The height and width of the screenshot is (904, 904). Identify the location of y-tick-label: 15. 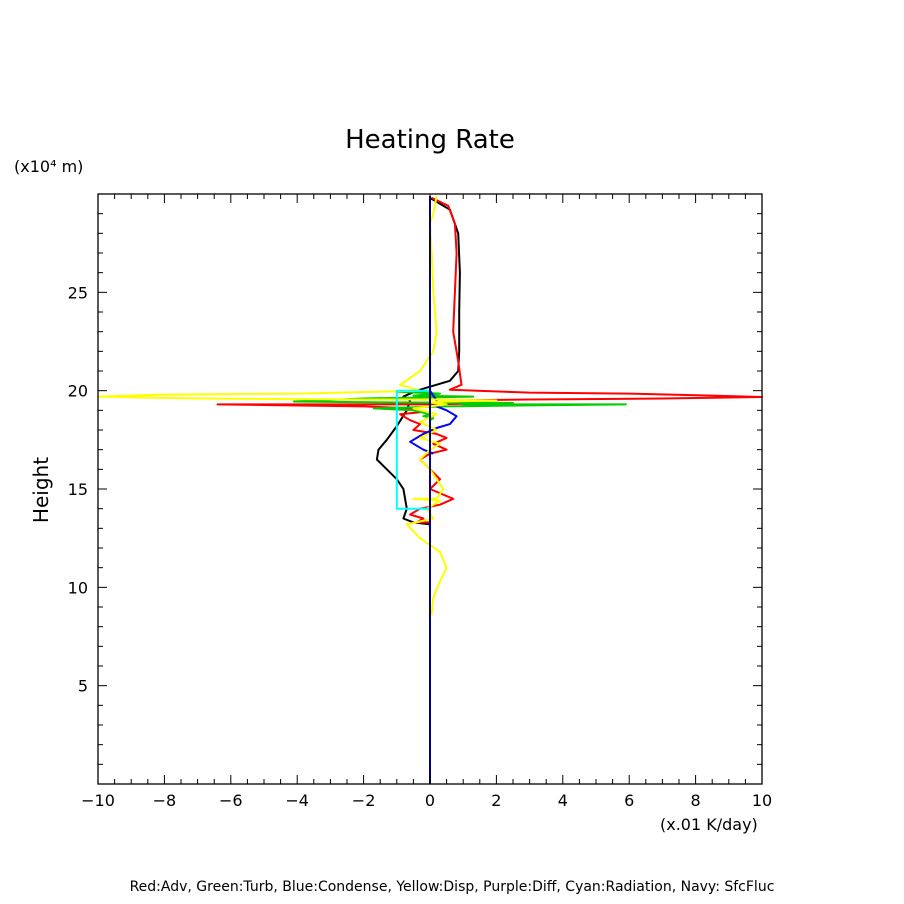
(78, 489).